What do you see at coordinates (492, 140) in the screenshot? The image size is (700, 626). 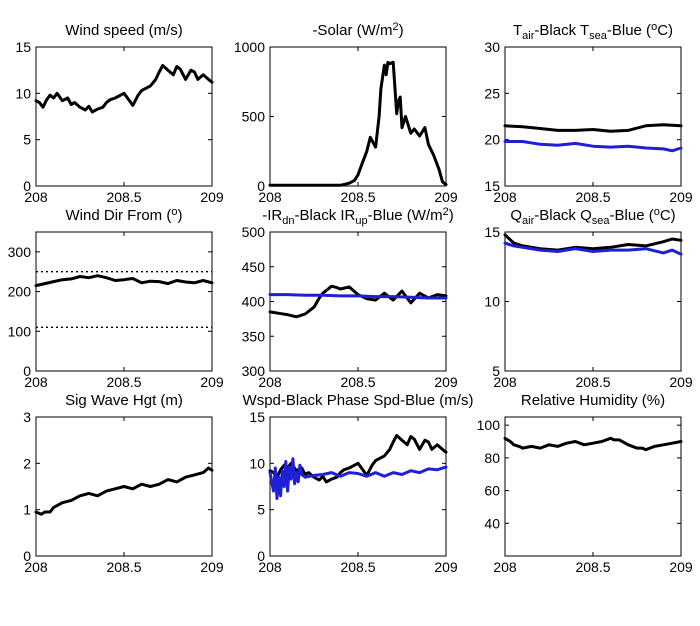 I see `y-tick-label: 20` at bounding box center [492, 140].